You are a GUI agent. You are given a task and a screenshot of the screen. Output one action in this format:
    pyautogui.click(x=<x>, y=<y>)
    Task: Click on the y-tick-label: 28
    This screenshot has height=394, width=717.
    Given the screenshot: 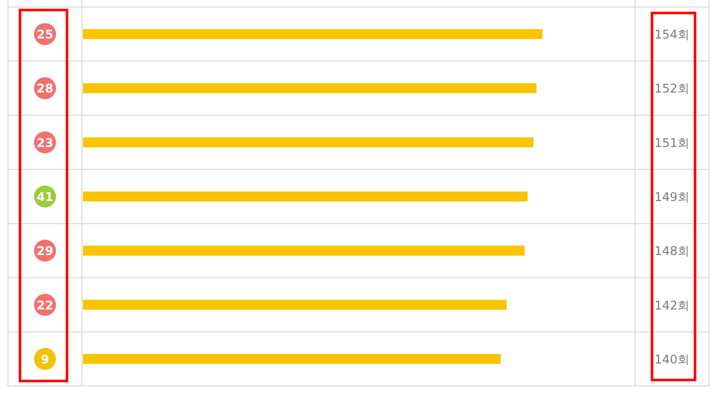 What is the action you would take?
    pyautogui.click(x=45, y=89)
    